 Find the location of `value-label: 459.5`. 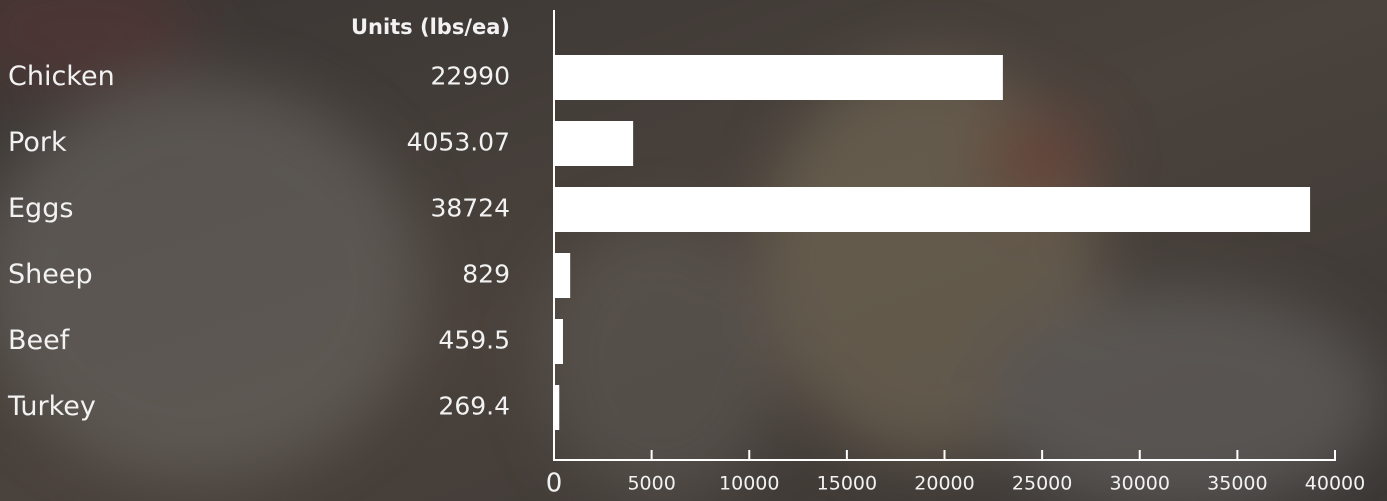

value-label: 459.5 is located at coordinates (474, 340).